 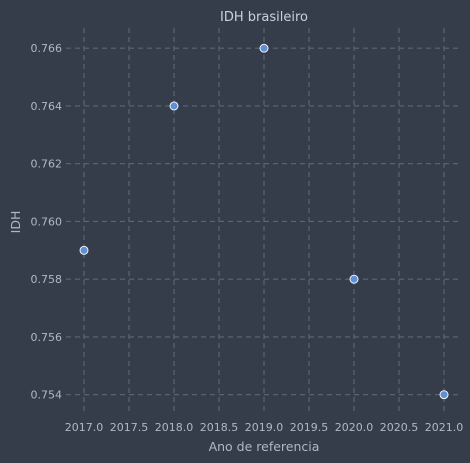 I want to click on y-tick-label: 0.760, so click(x=47, y=221).